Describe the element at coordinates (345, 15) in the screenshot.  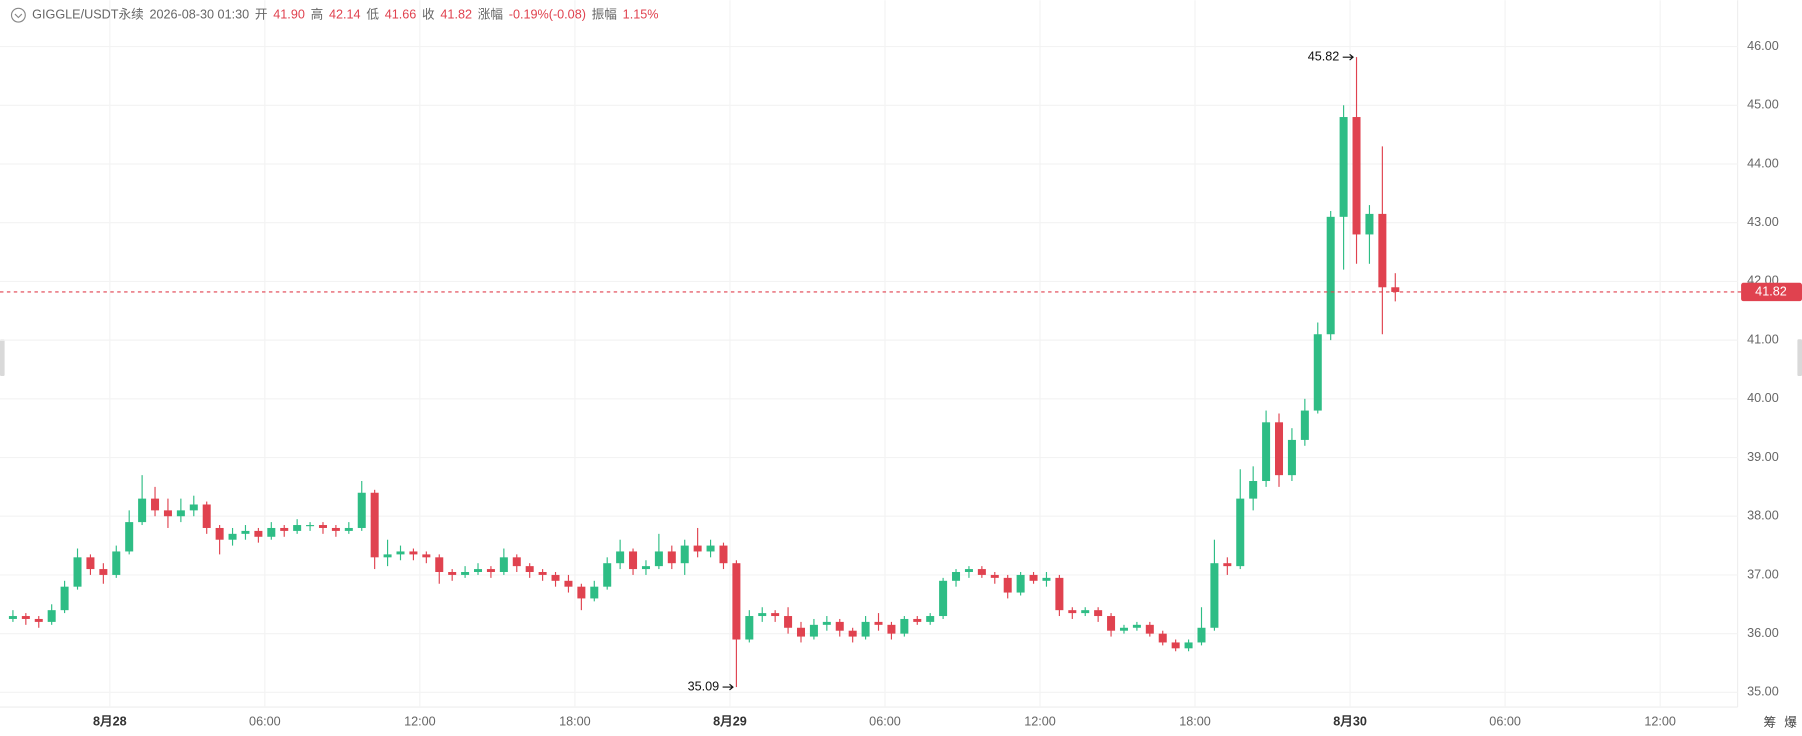
I see `header-text: 42.14` at that location.